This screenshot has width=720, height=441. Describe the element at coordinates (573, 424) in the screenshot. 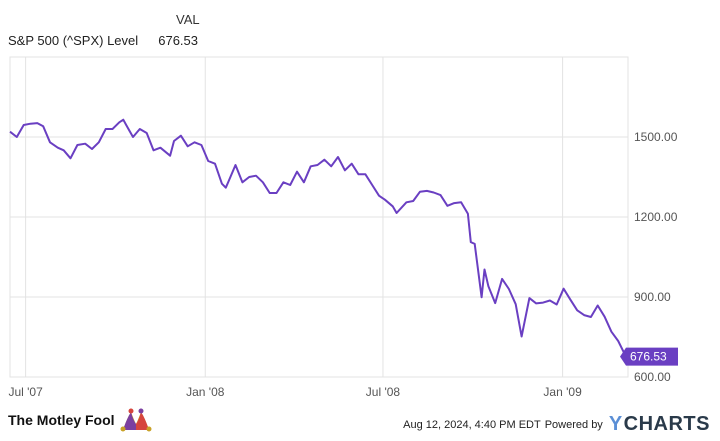

I see `powered-by-label: Powered by` at that location.